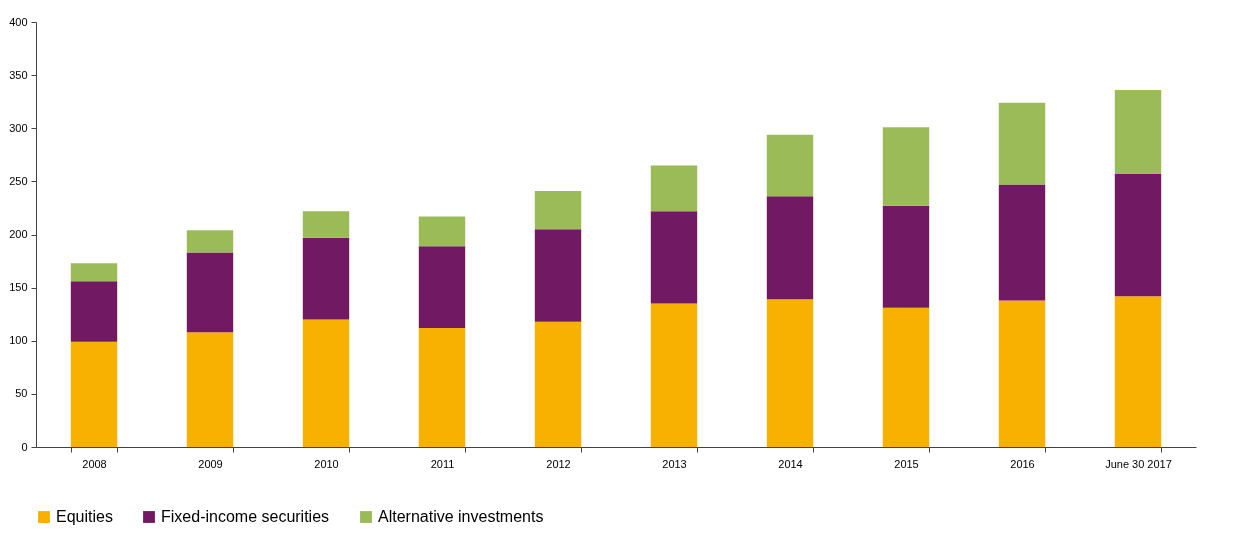  Describe the element at coordinates (18, 180) in the screenshot. I see `y-tick-label: 250` at that location.